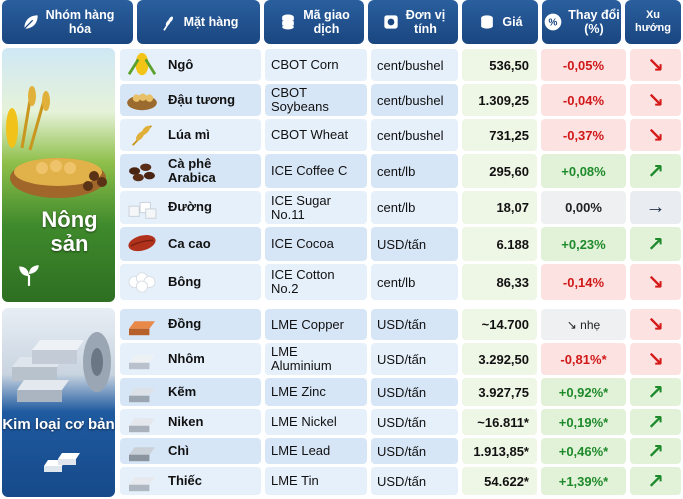 The height and width of the screenshot is (499, 683). I want to click on header-trend-label: Xu hướng, so click(653, 21).